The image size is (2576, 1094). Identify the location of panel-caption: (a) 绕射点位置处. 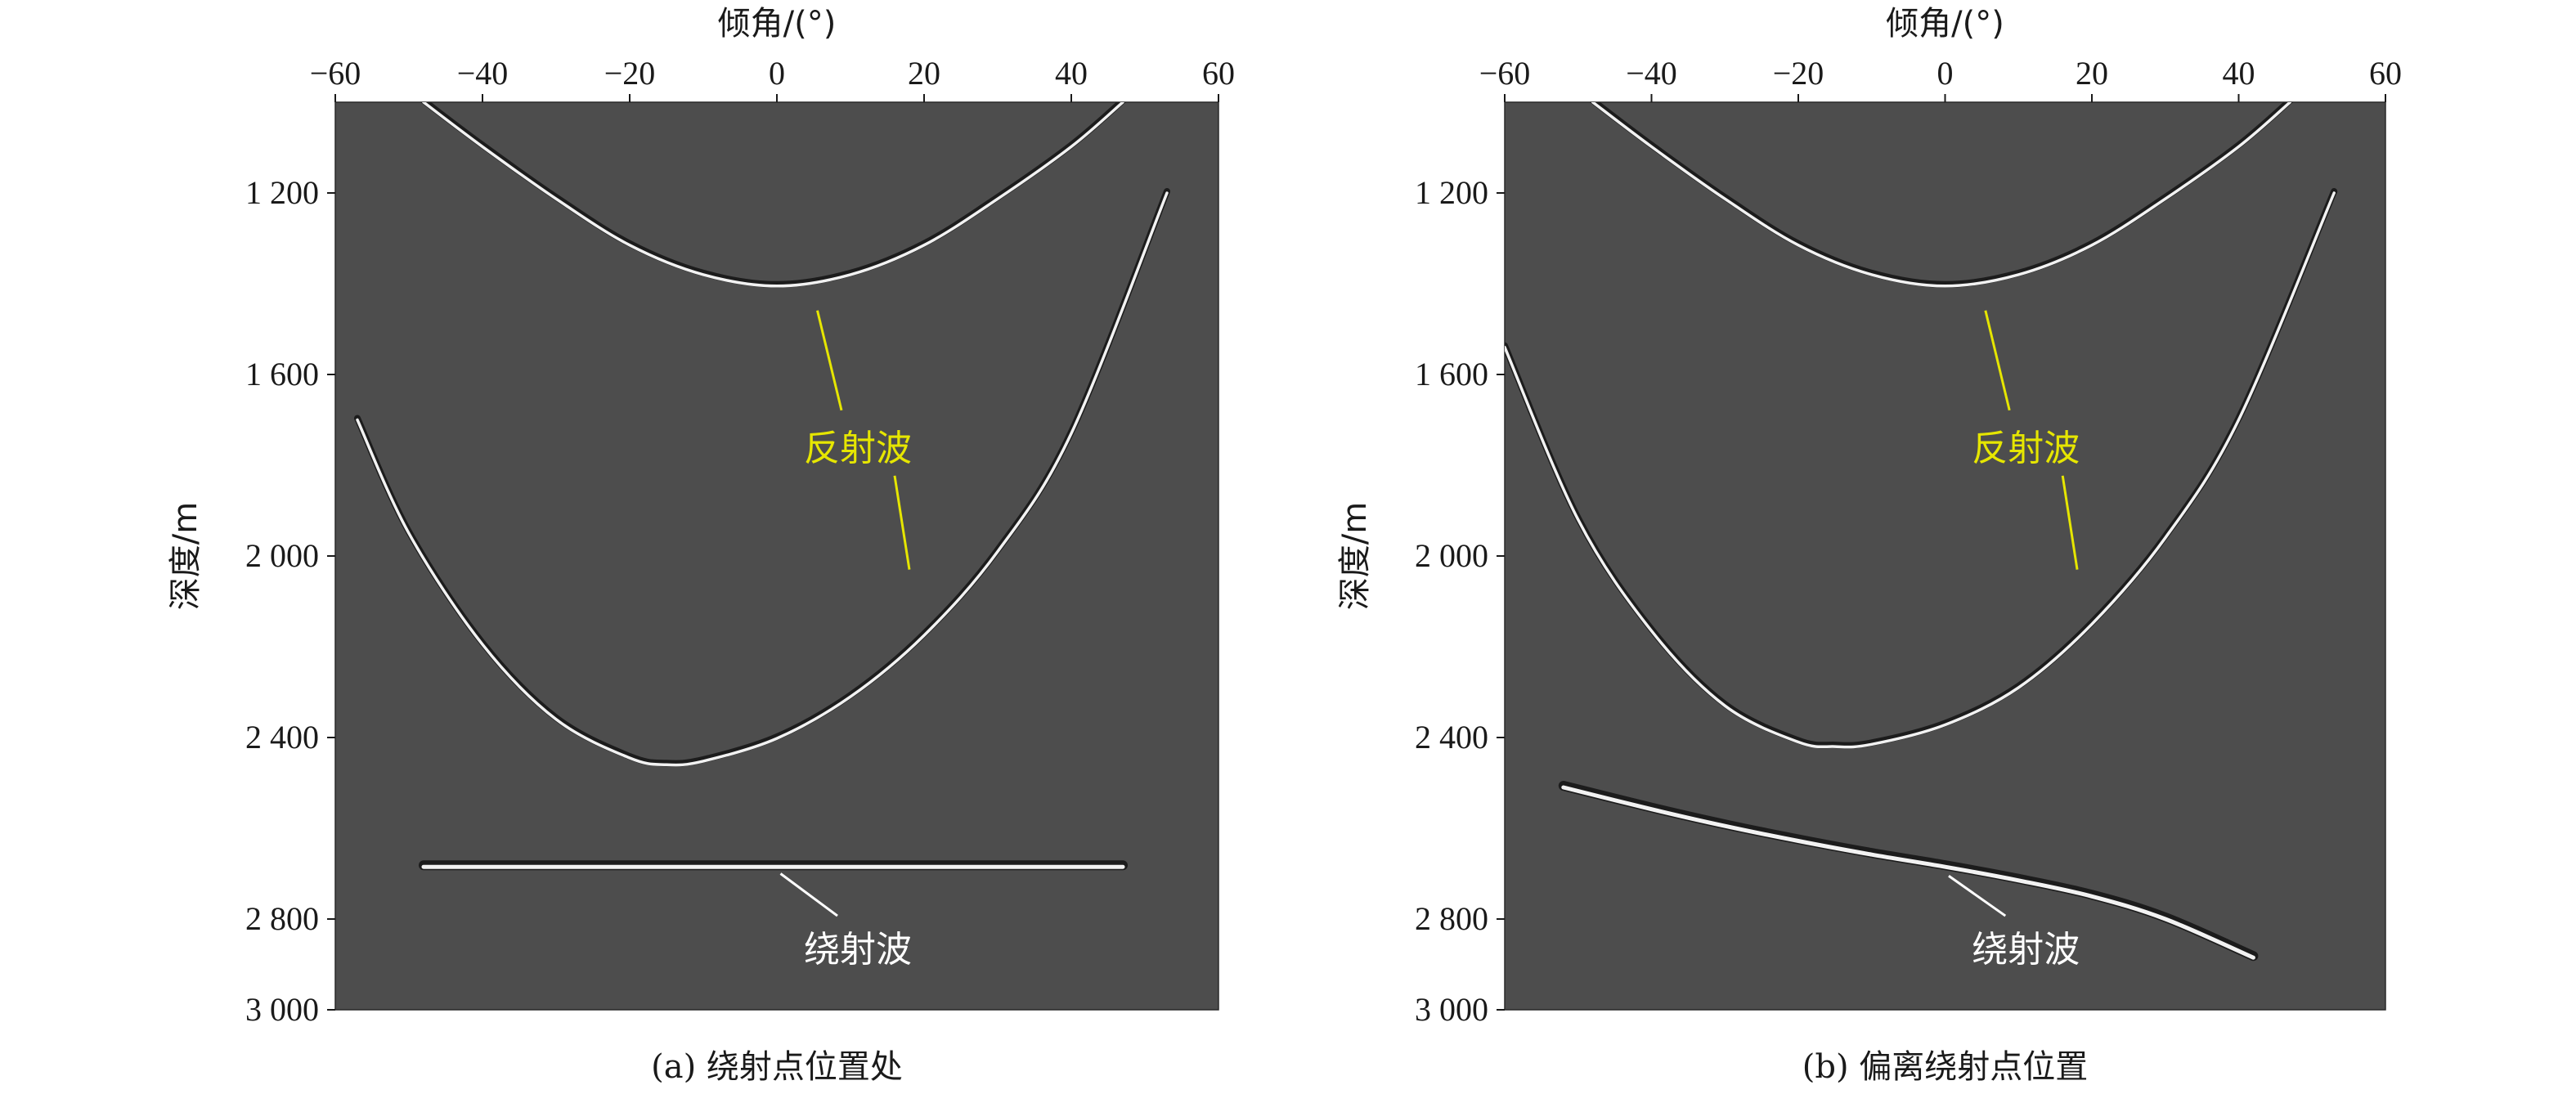
(777, 1067).